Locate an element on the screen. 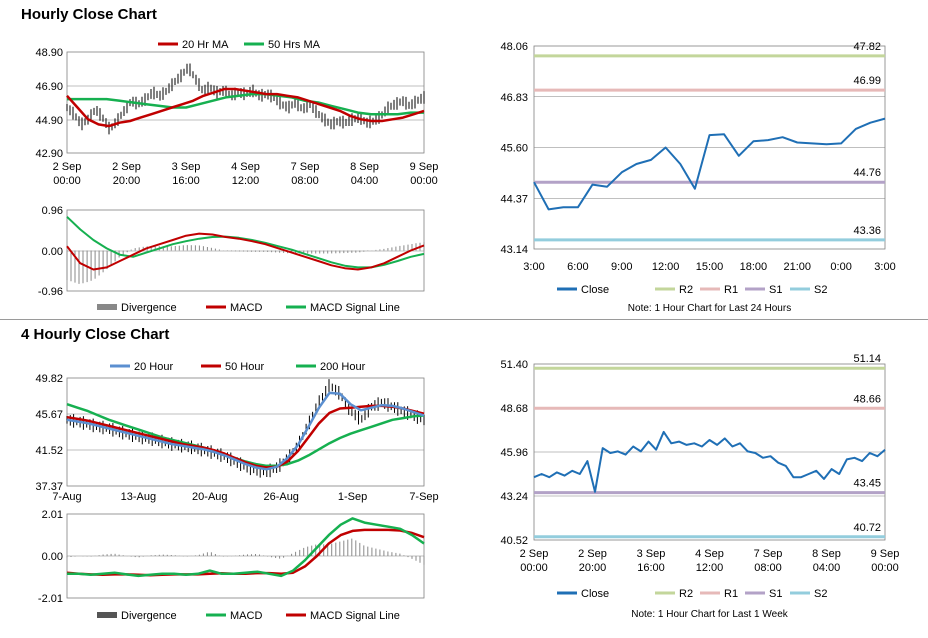 This screenshot has height=638, width=928. four-hourly-macd-ytick-0: 2.01 is located at coordinates (52, 515).